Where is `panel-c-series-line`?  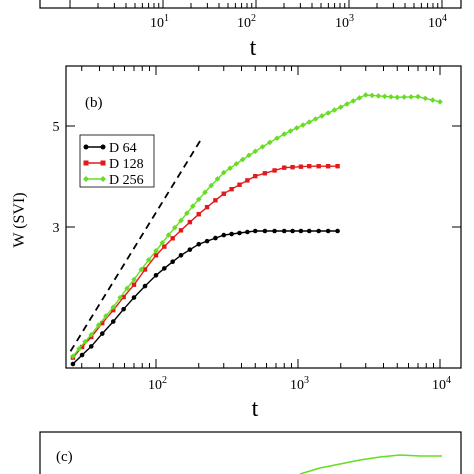 panel-c-series-line is located at coordinates (370, 464).